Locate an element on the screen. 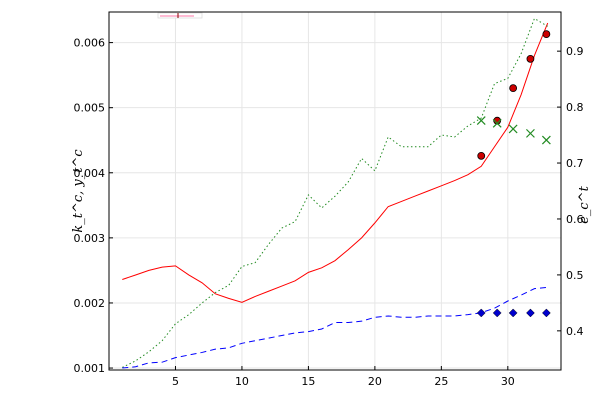 The height and width of the screenshot is (400, 600). series-line-dashed is located at coordinates (335, 327).